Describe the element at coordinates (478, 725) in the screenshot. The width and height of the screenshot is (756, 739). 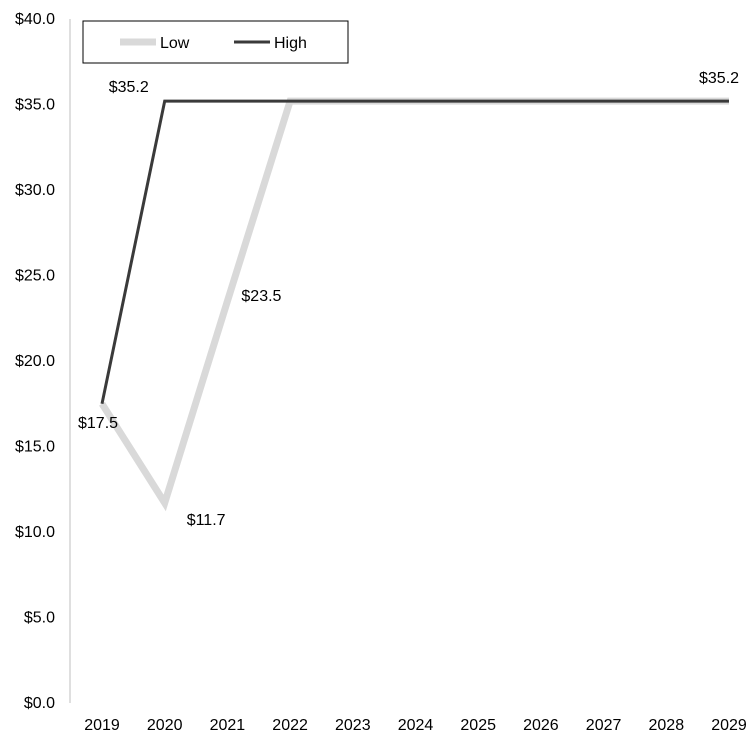
I see `x-tick-label: 2025` at that location.